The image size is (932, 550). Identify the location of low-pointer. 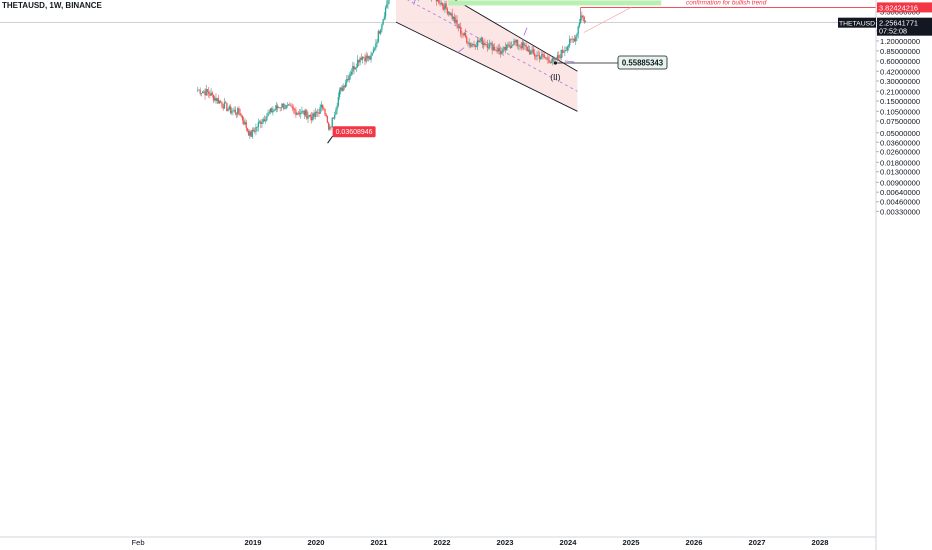
(330, 139).